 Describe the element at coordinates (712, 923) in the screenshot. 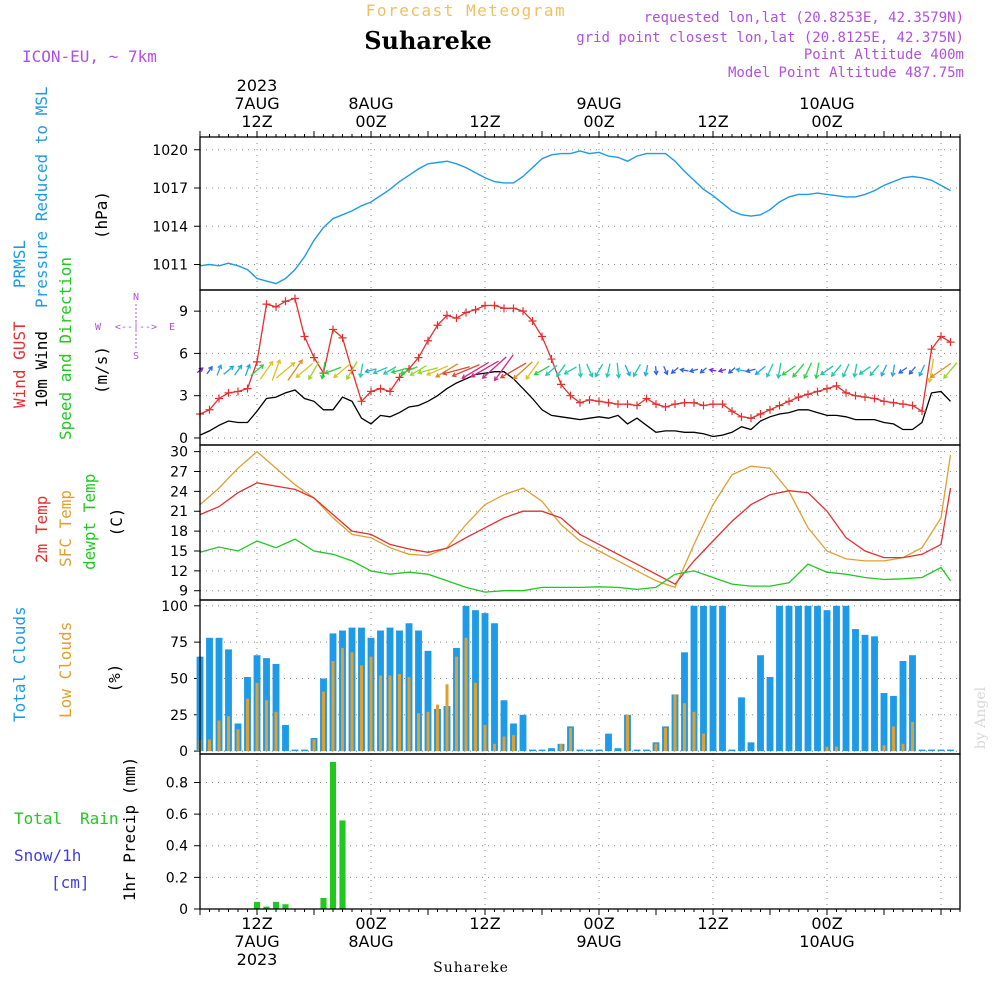

I see `bottom-time-label: 12Z` at that location.